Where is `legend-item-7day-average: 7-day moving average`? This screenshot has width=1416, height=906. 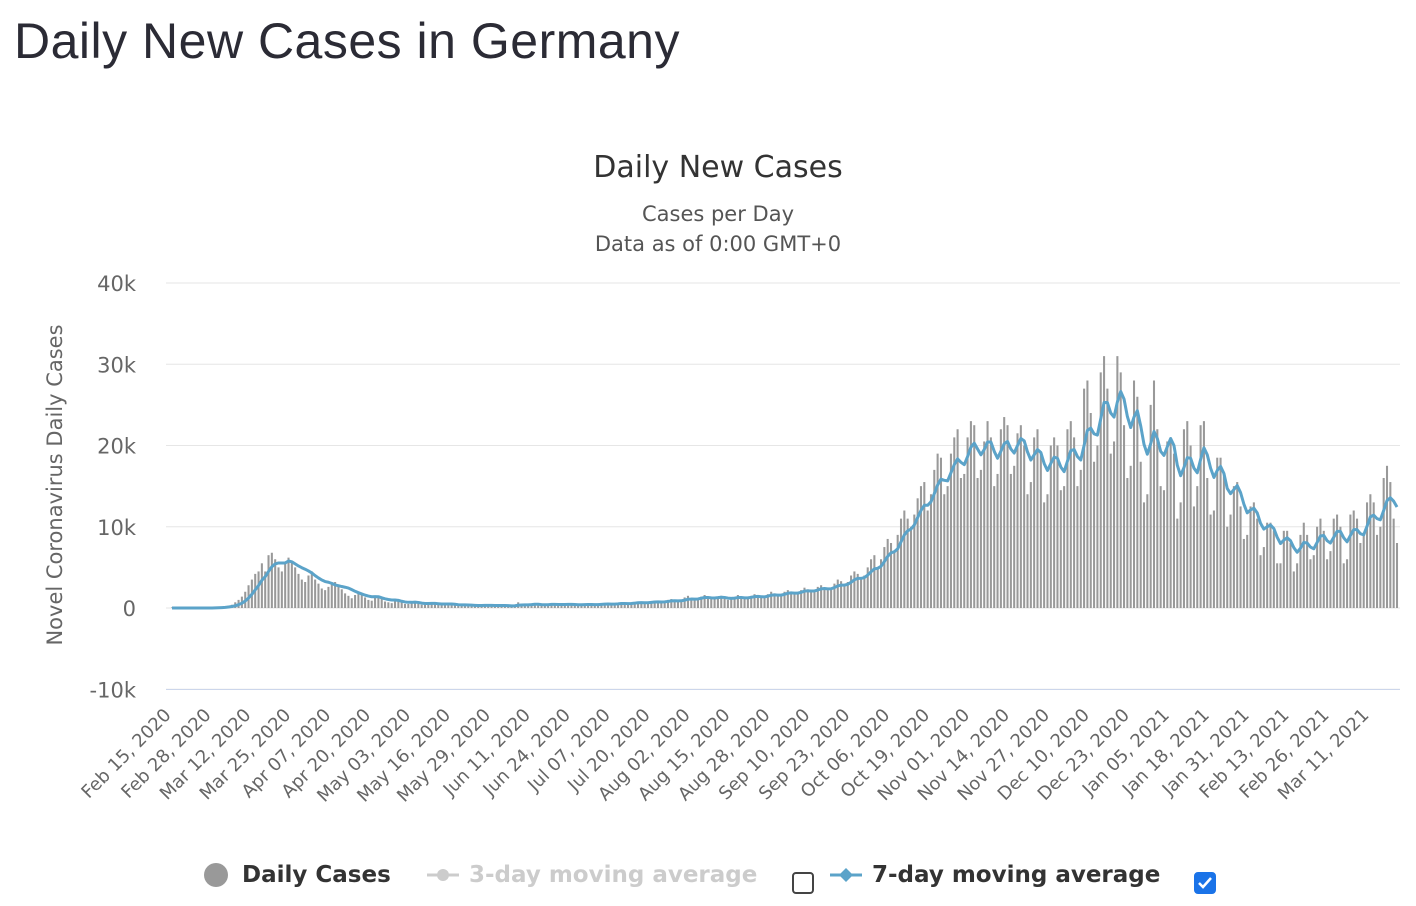 legend-item-7day-average: 7-day moving average is located at coordinates (995, 875).